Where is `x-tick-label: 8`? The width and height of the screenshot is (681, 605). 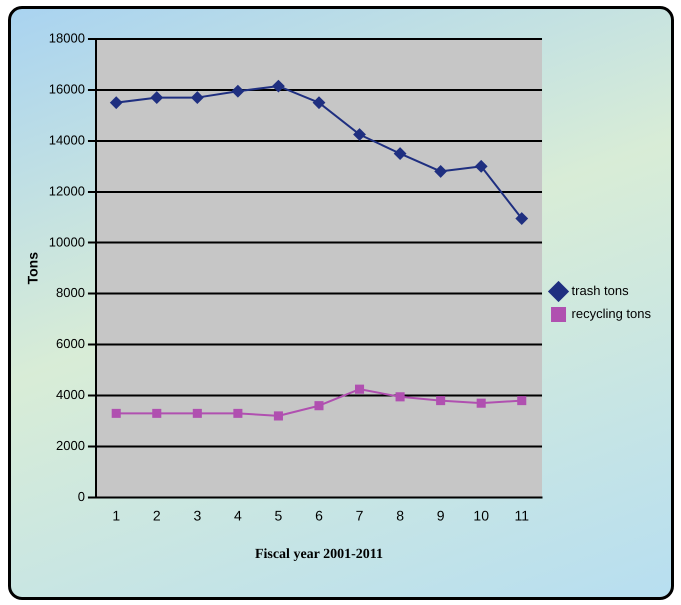 x-tick-label: 8 is located at coordinates (400, 516).